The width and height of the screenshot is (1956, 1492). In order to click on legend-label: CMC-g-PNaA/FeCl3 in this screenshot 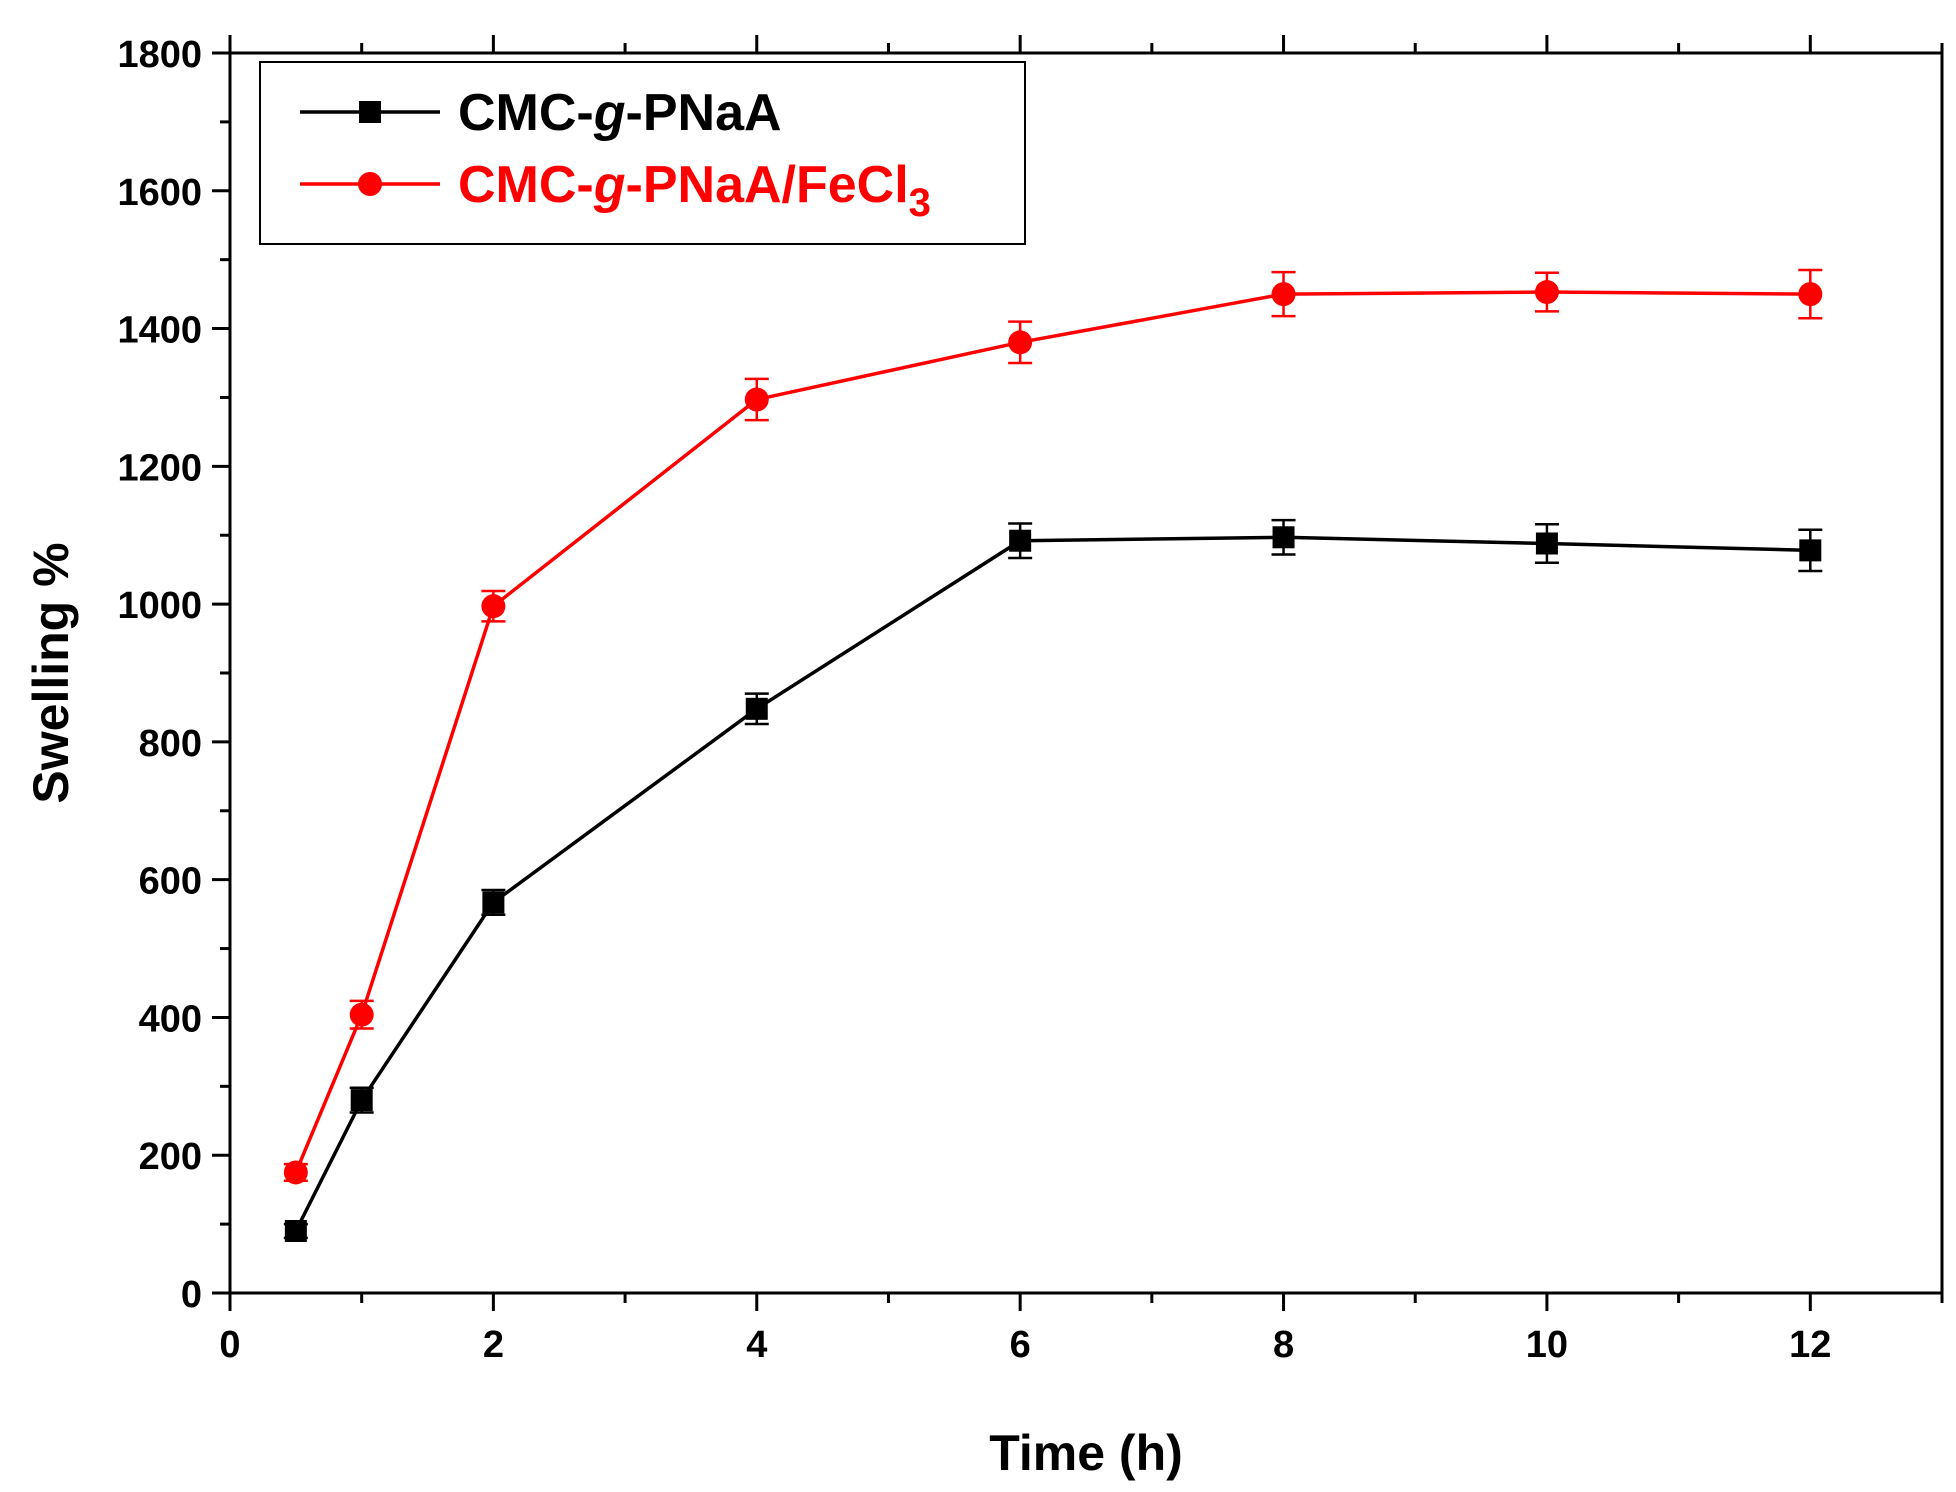, I will do `click(694, 190)`.